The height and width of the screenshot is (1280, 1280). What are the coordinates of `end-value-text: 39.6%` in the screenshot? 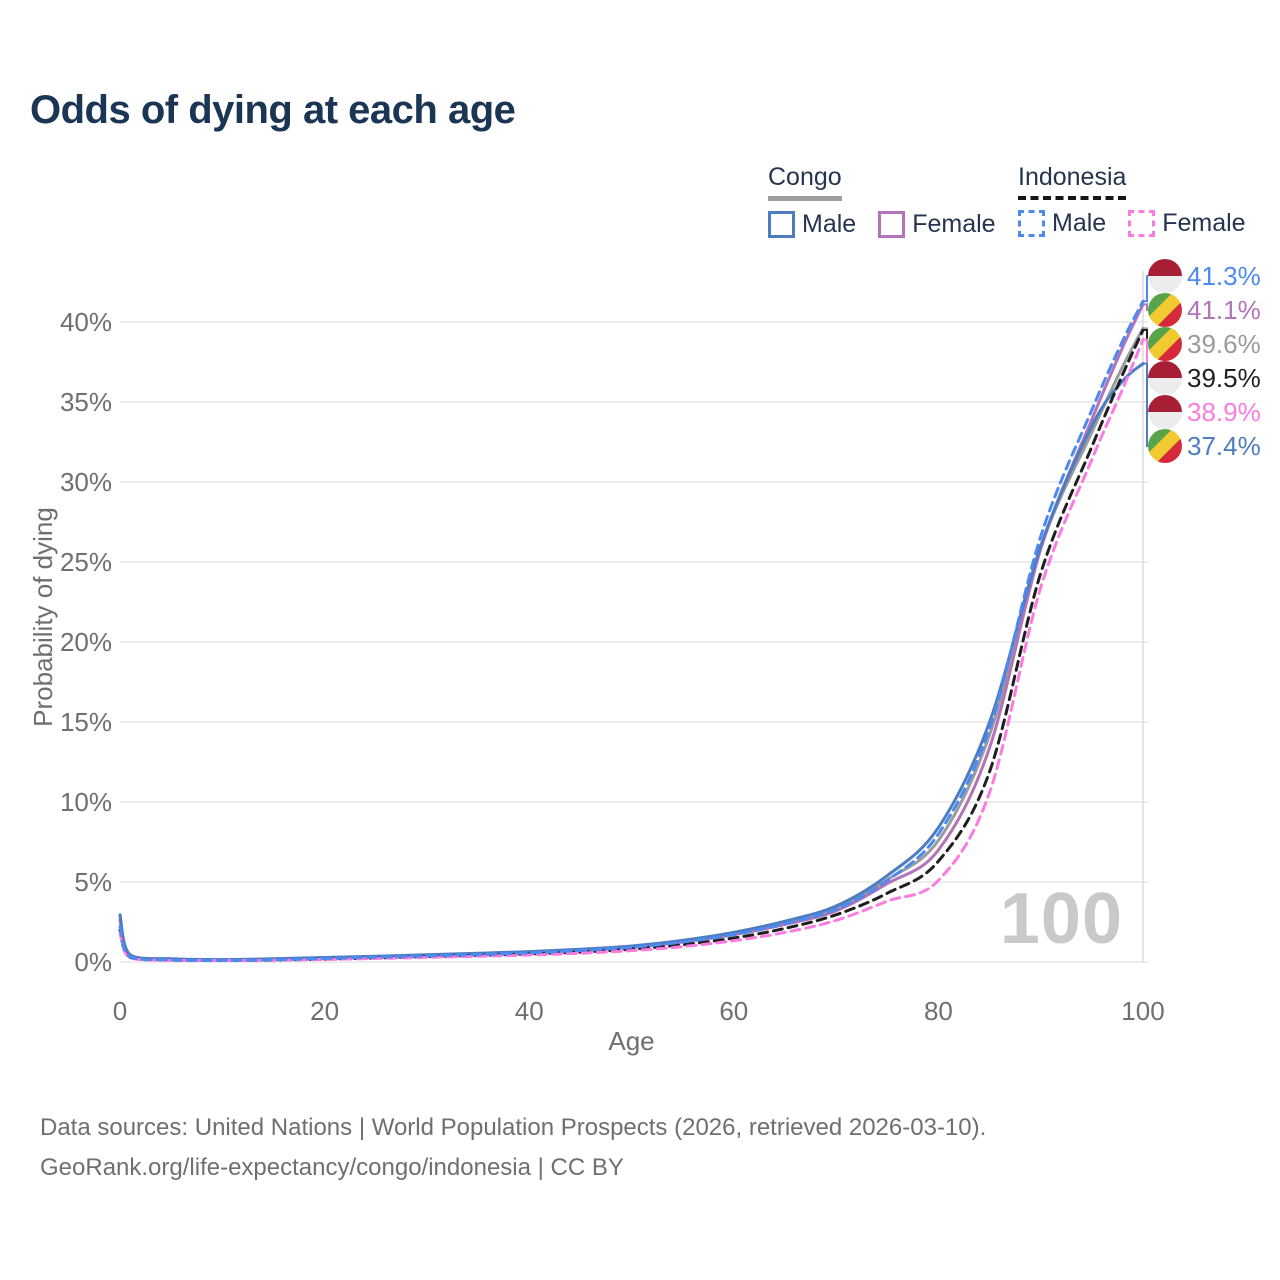 It's located at (1224, 343).